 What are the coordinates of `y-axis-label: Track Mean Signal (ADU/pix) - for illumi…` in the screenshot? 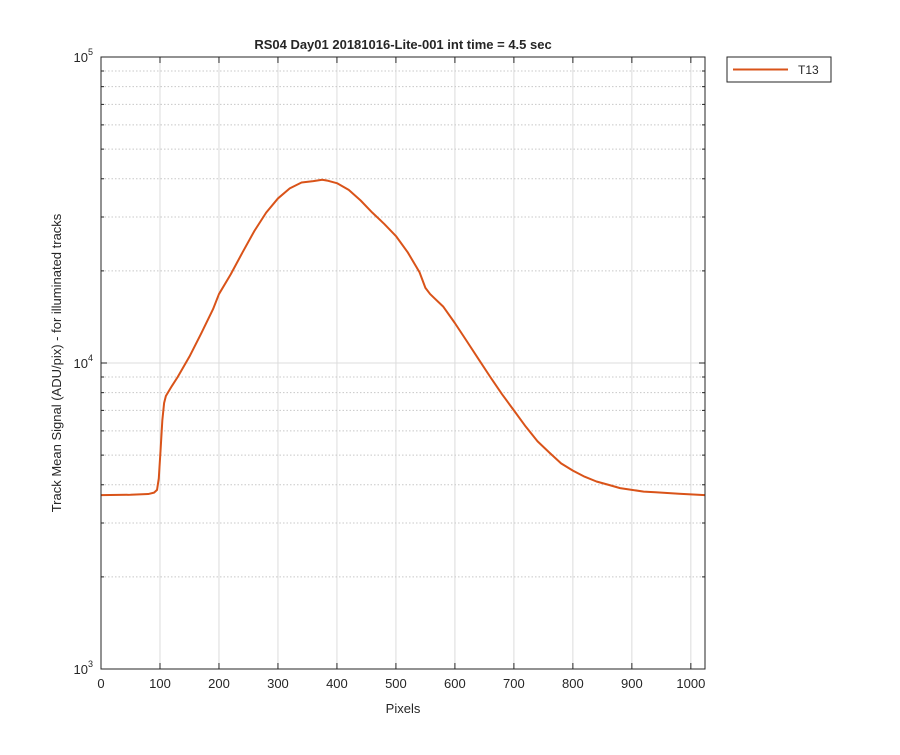 It's located at (56, 362).